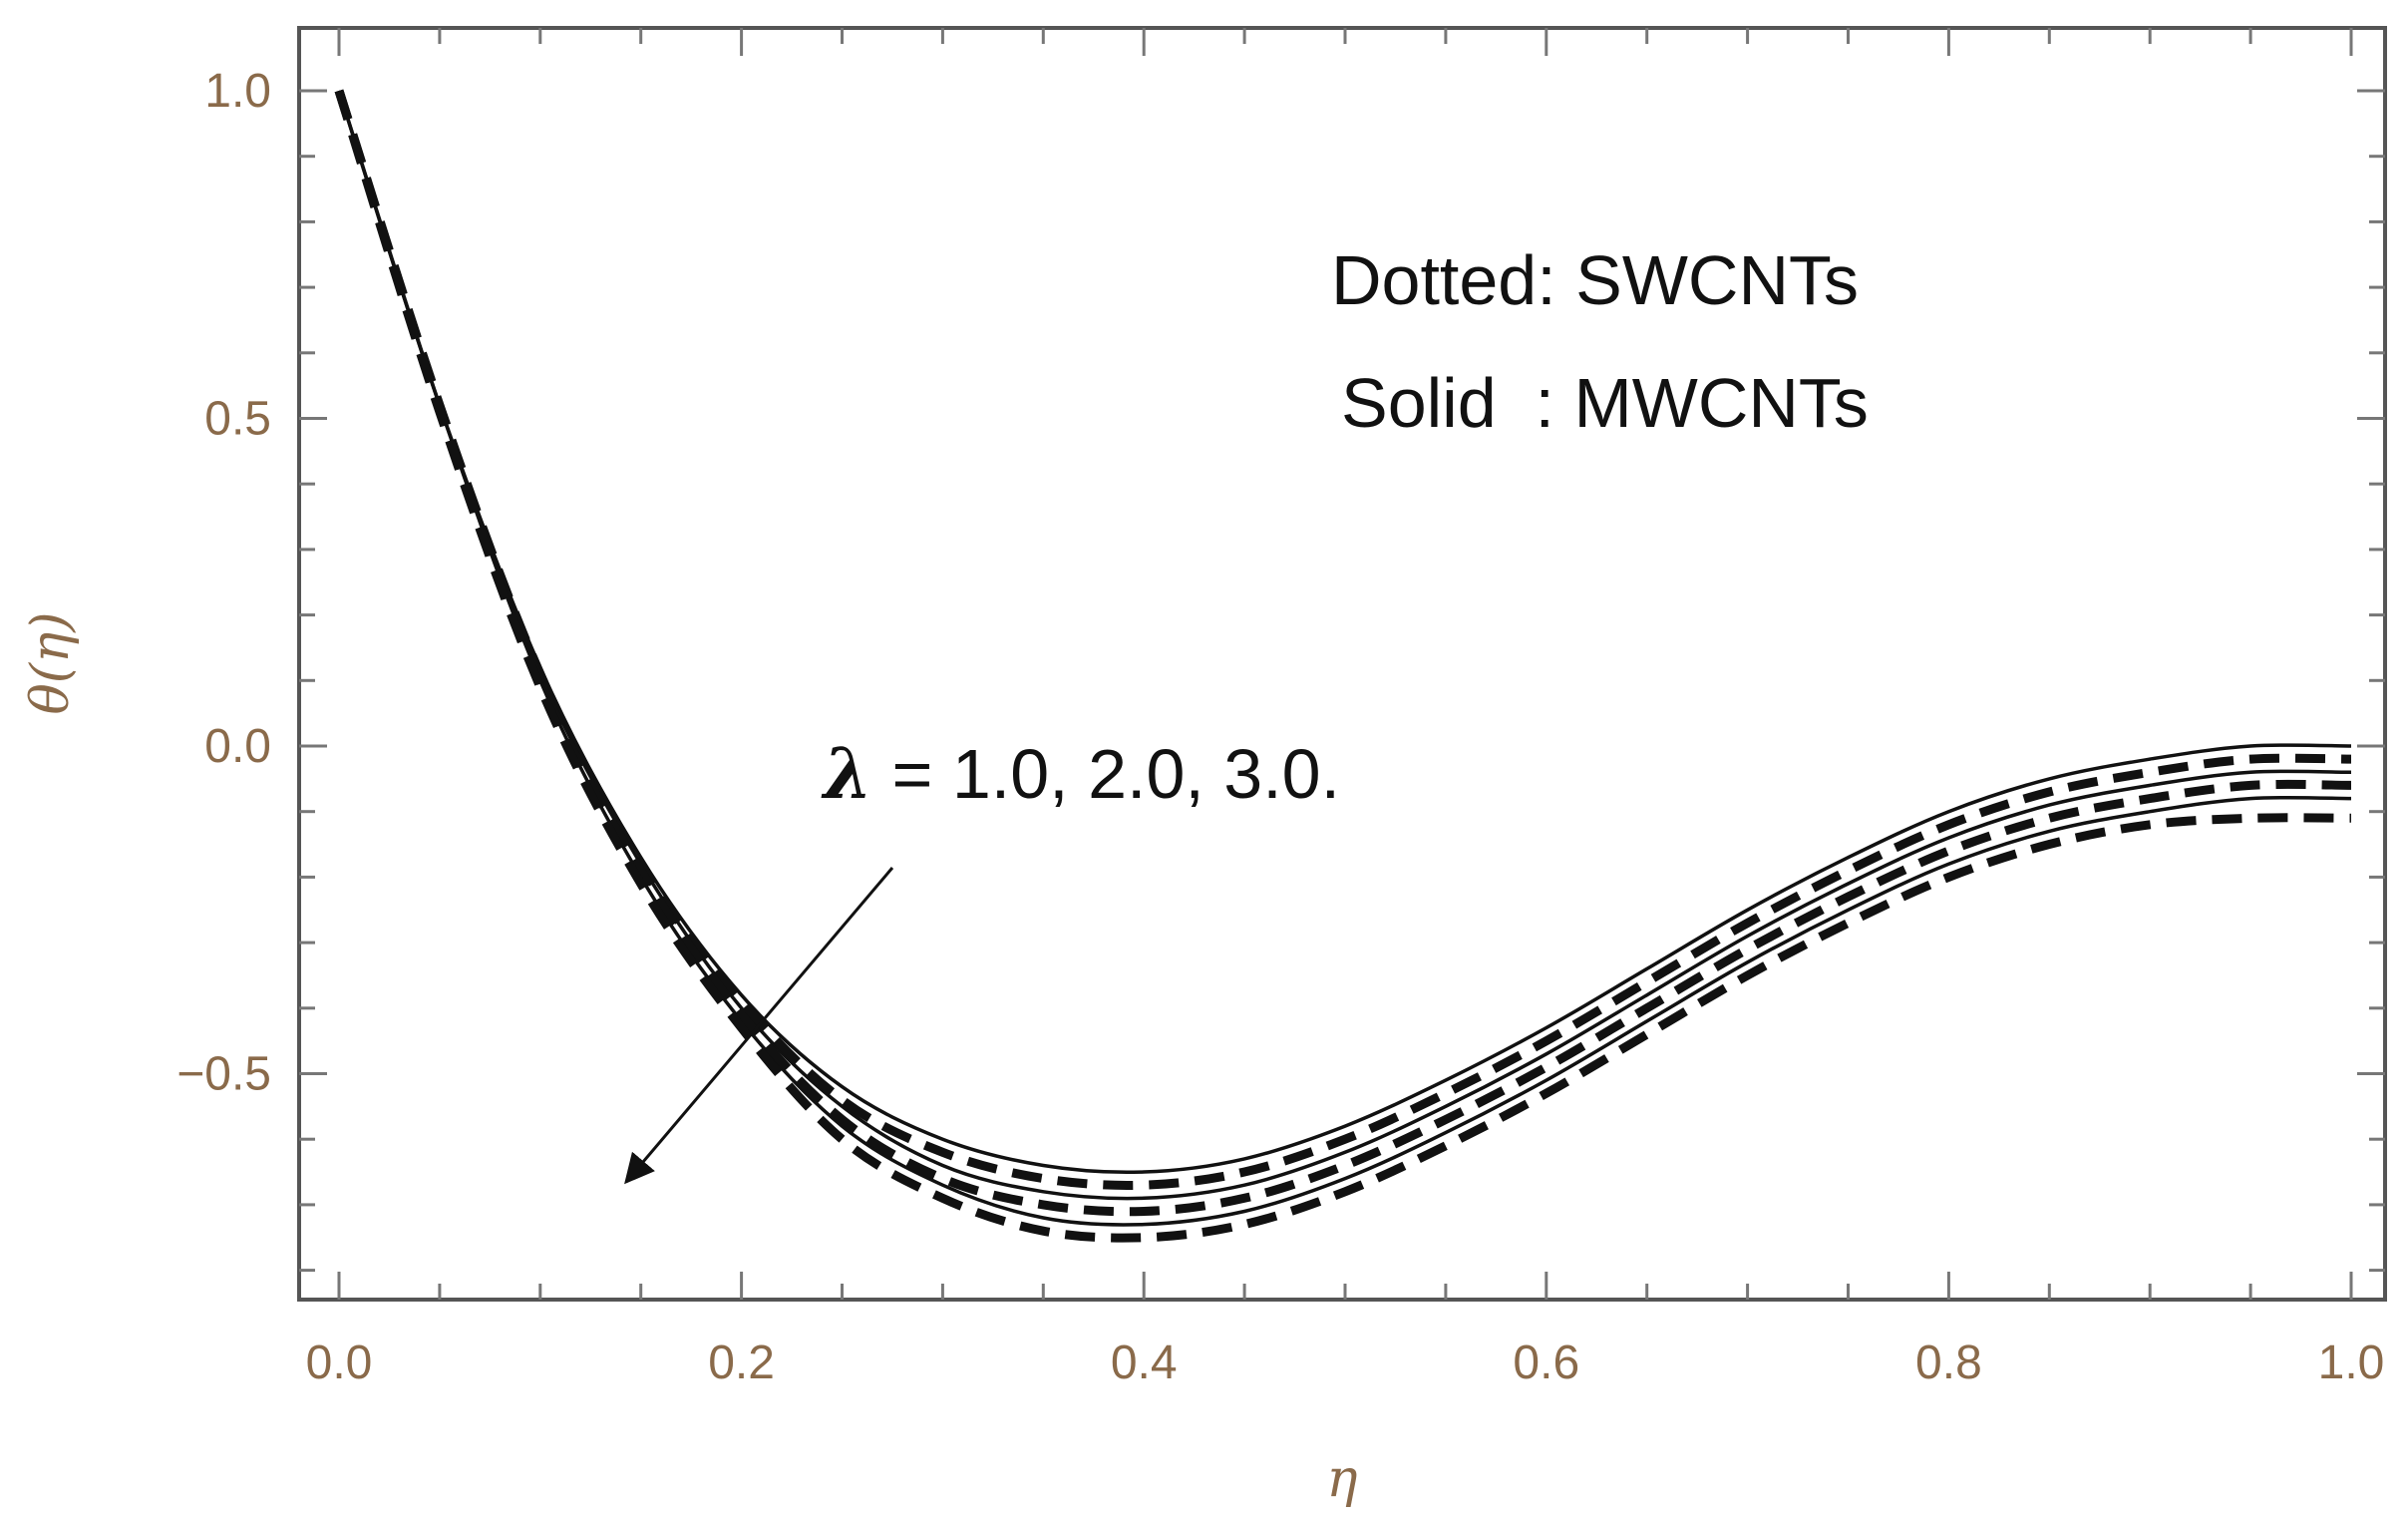 Image resolution: width=2408 pixels, height=1520 pixels. Describe the element at coordinates (1948, 1362) in the screenshot. I see `x-tick-label: 0.8` at that location.